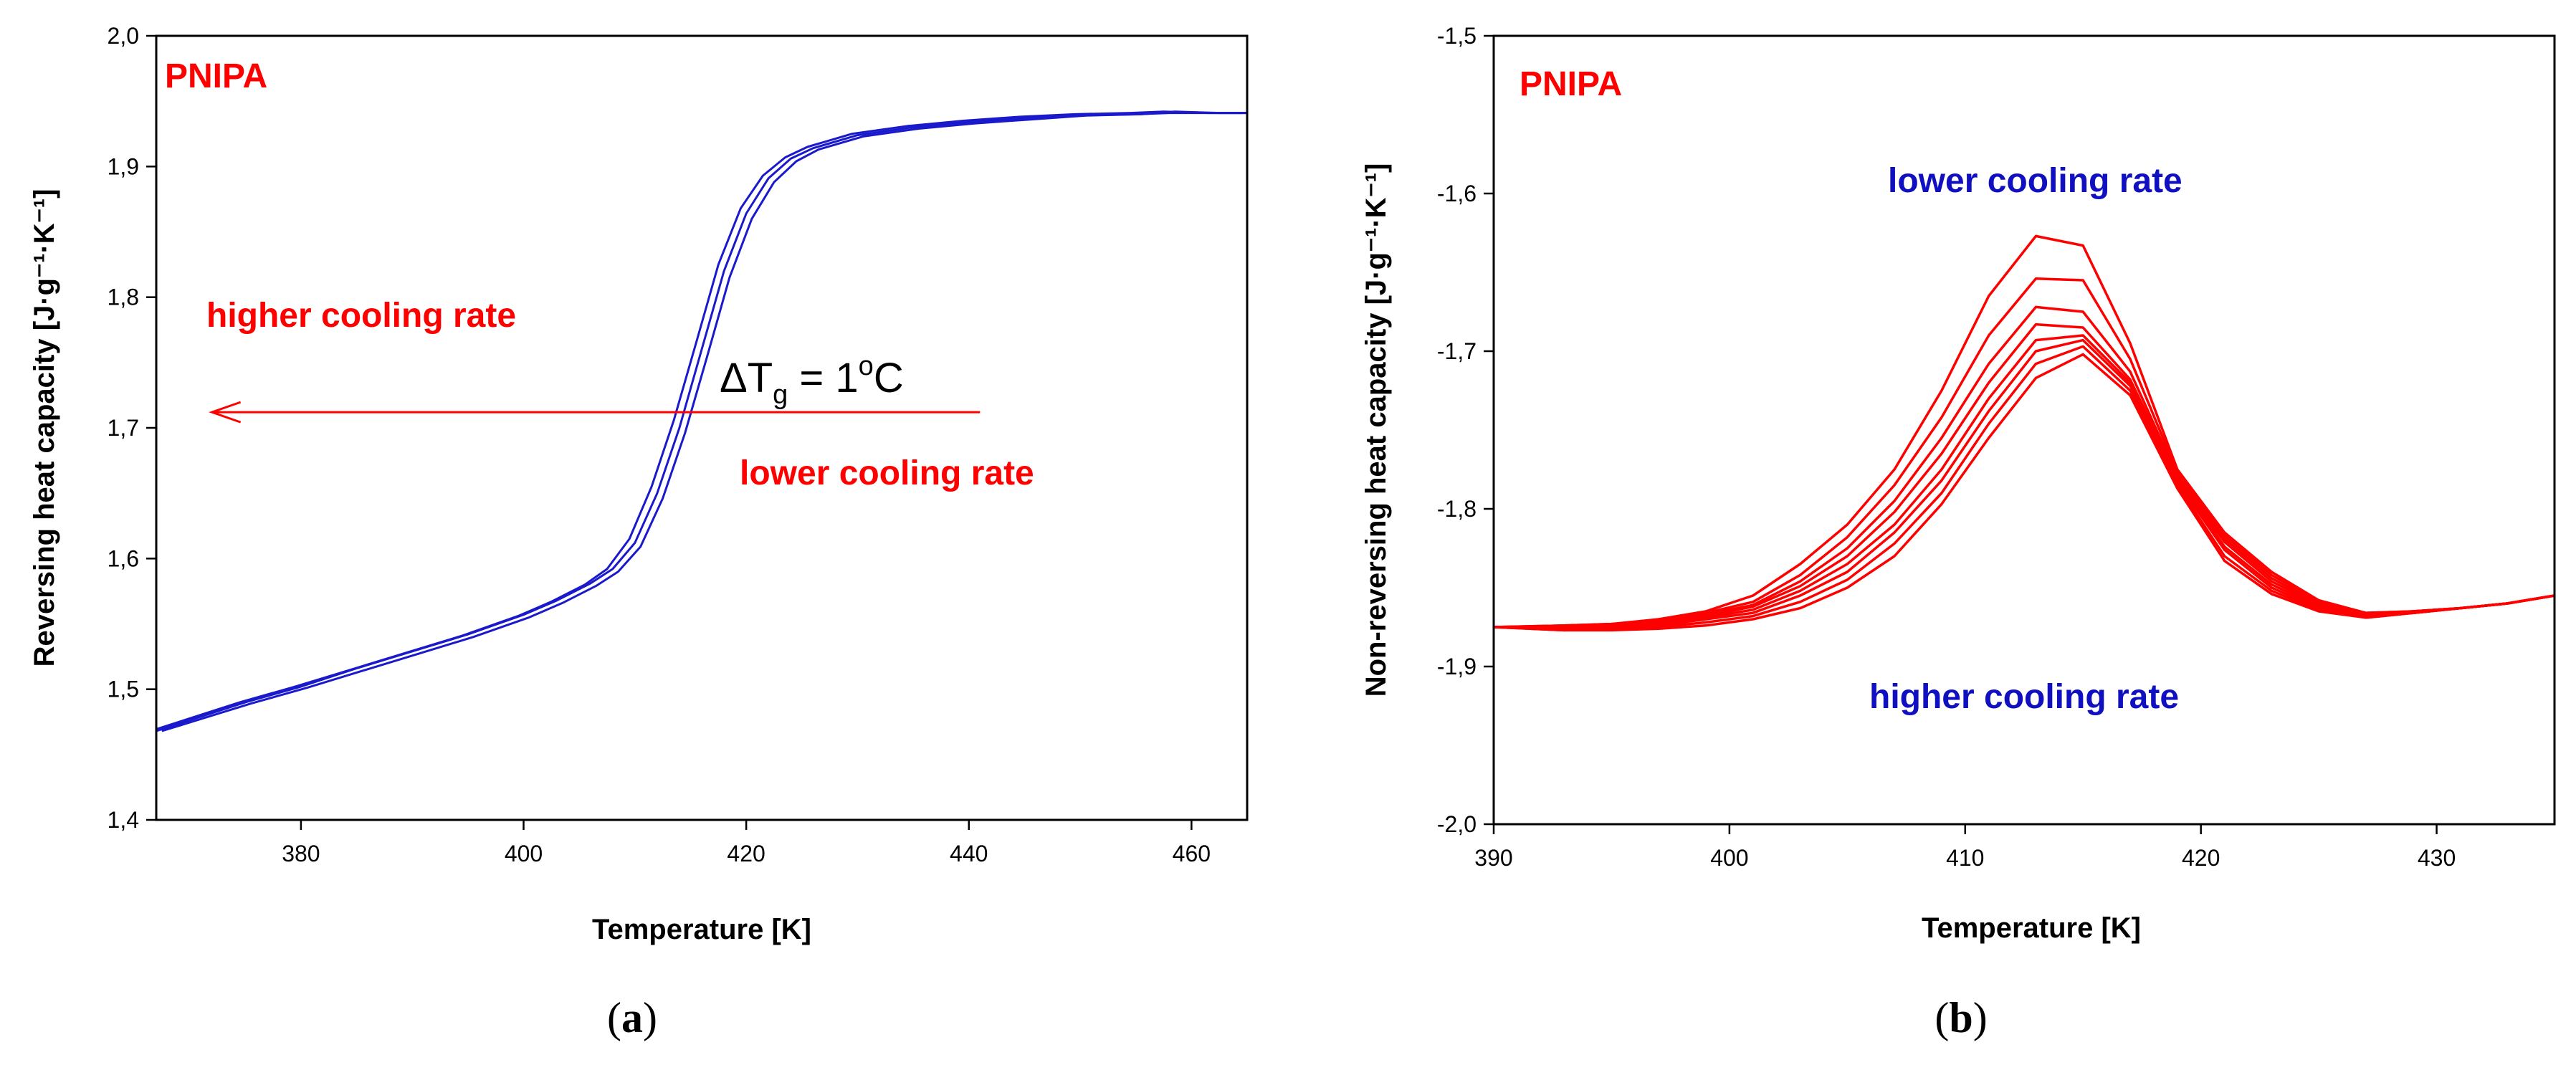  What do you see at coordinates (2201, 858) in the screenshot?
I see `b-x-tick-label: 420` at bounding box center [2201, 858].